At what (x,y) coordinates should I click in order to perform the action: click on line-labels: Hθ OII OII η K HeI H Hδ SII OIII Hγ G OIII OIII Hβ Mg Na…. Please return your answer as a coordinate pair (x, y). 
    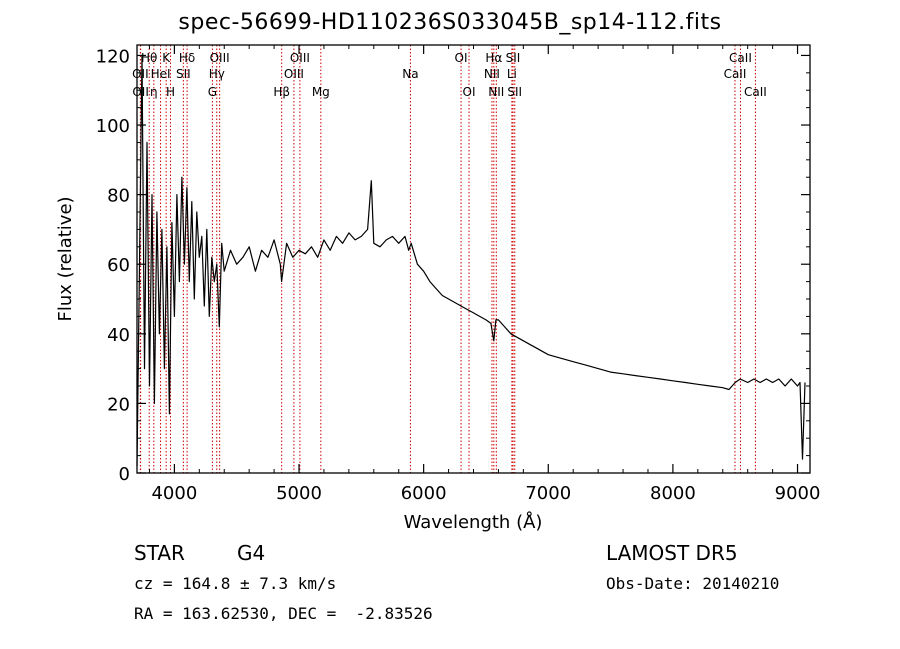
    Looking at the image, I should click on (449, 75).